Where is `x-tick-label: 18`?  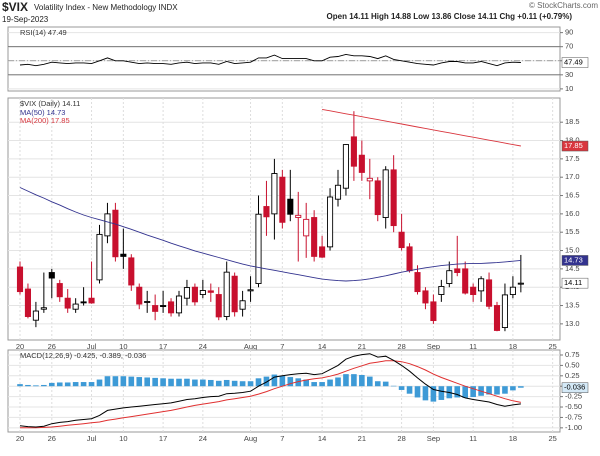 x-tick-label: 18 is located at coordinates (513, 438).